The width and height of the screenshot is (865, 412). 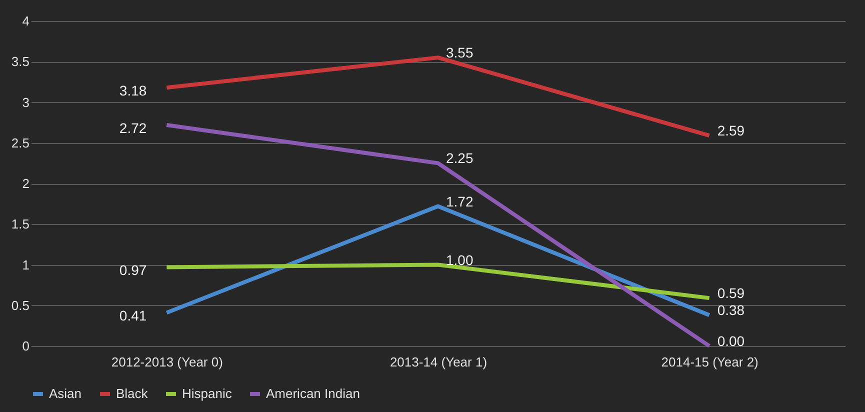 I want to click on y-tick-label: 3.5, so click(x=20, y=62).